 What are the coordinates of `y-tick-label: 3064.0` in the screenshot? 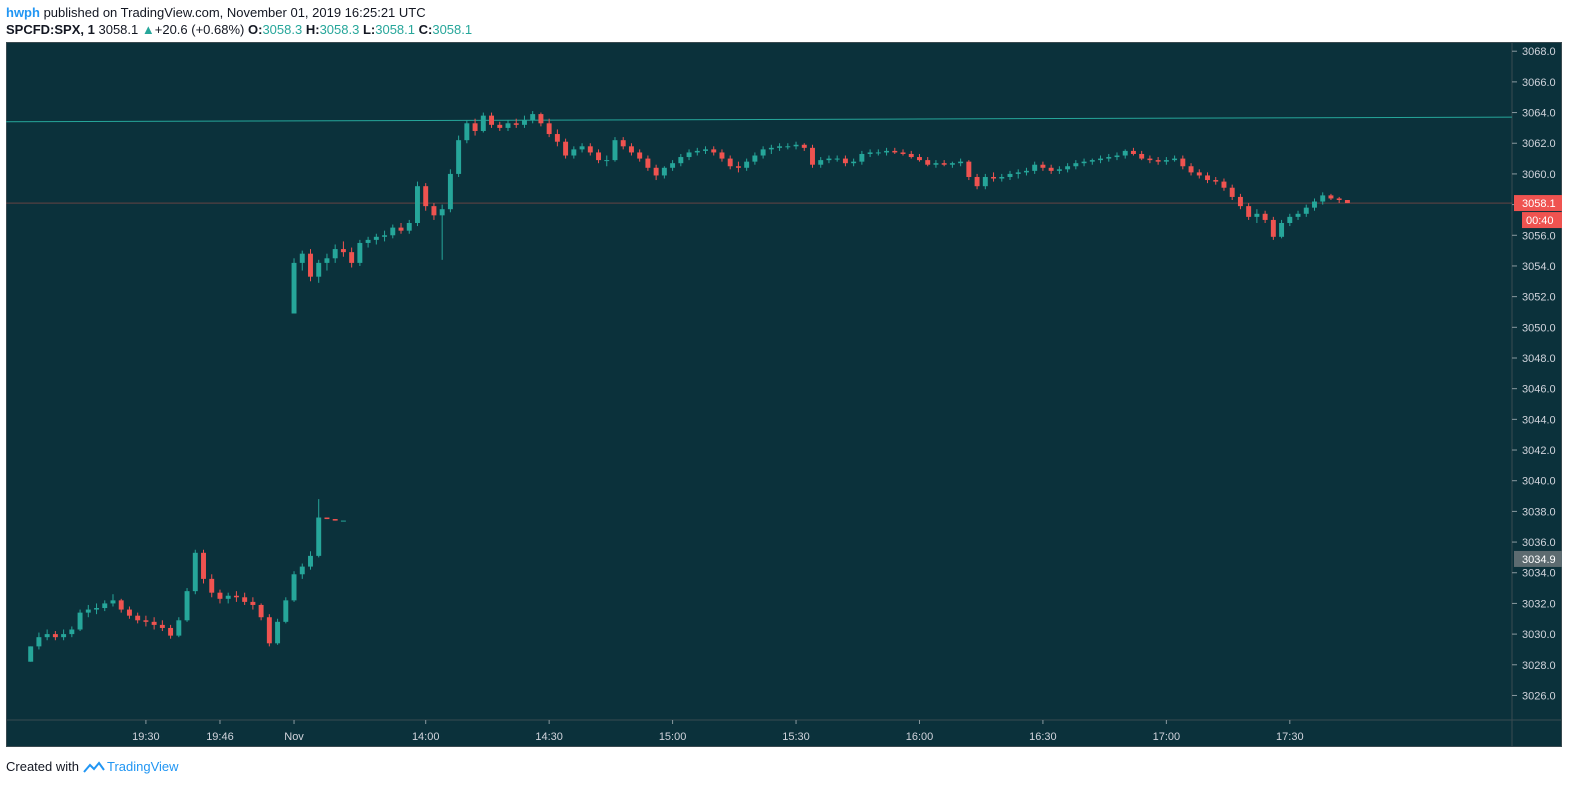 It's located at (1539, 114).